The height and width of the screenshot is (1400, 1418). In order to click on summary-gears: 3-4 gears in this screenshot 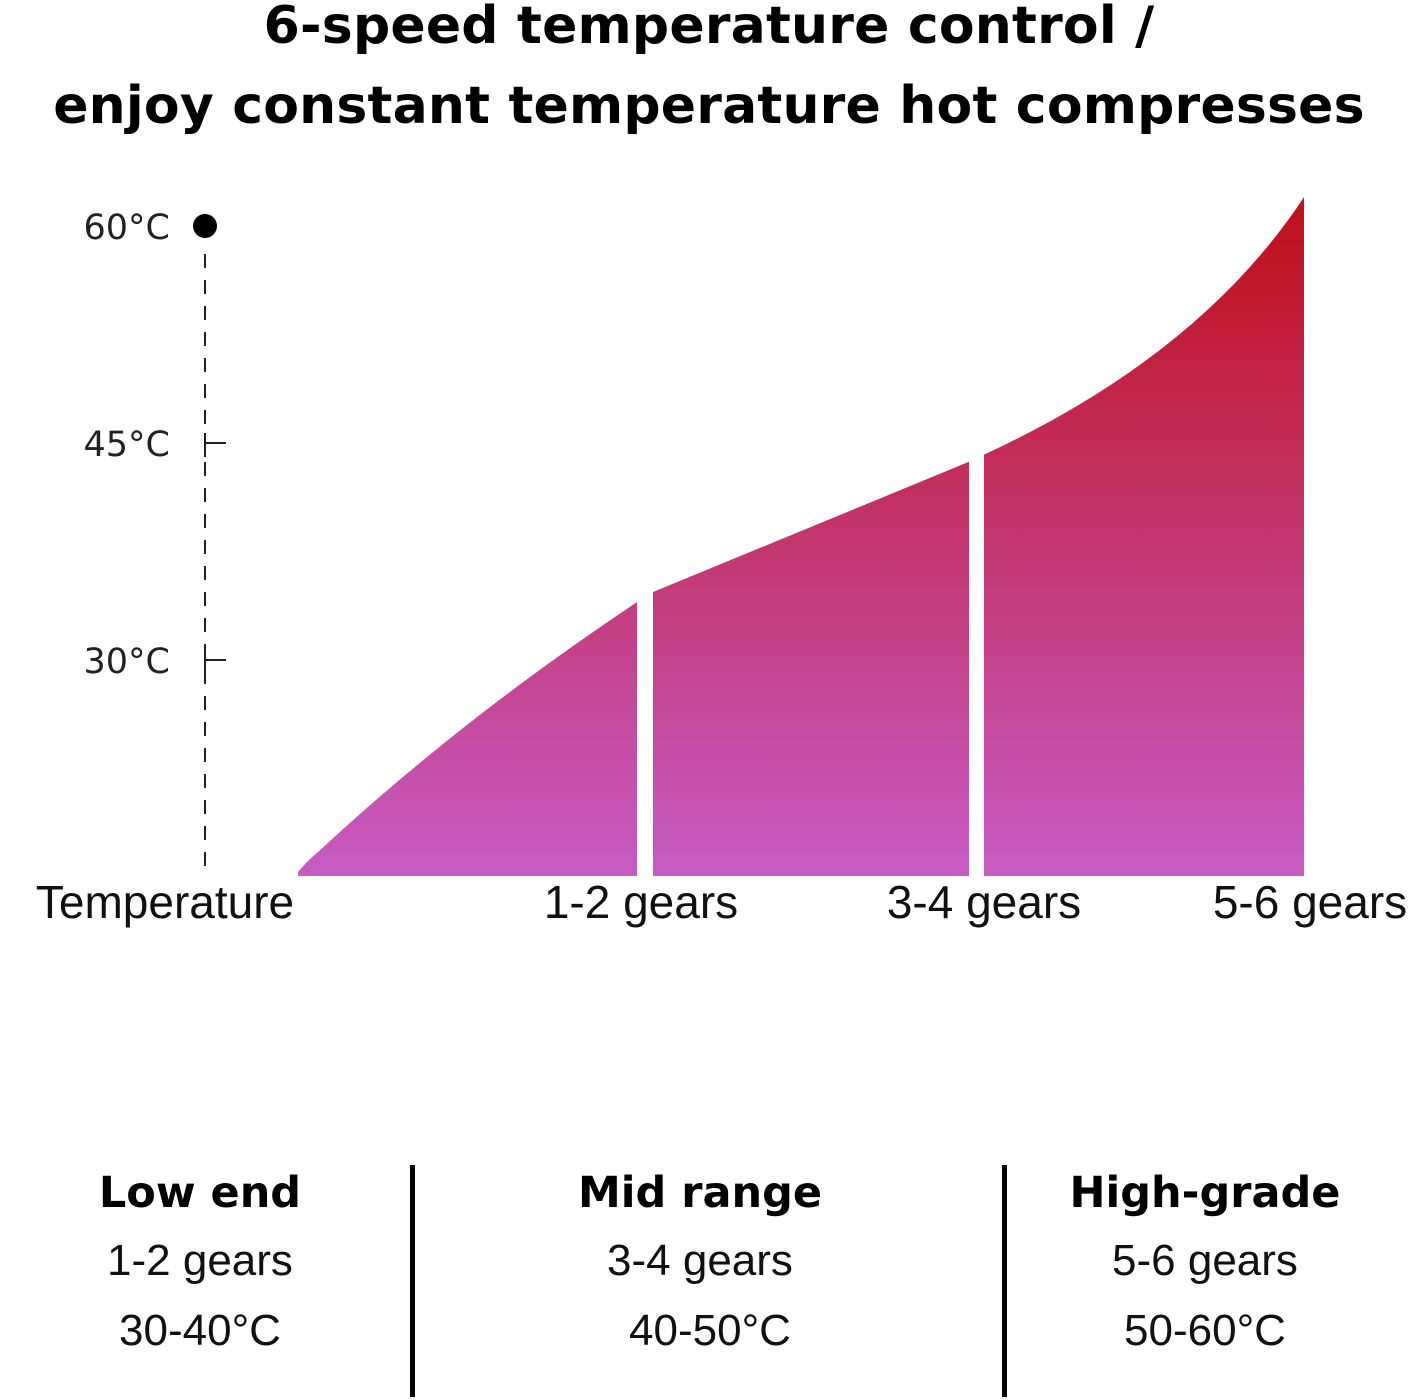, I will do `click(700, 1260)`.